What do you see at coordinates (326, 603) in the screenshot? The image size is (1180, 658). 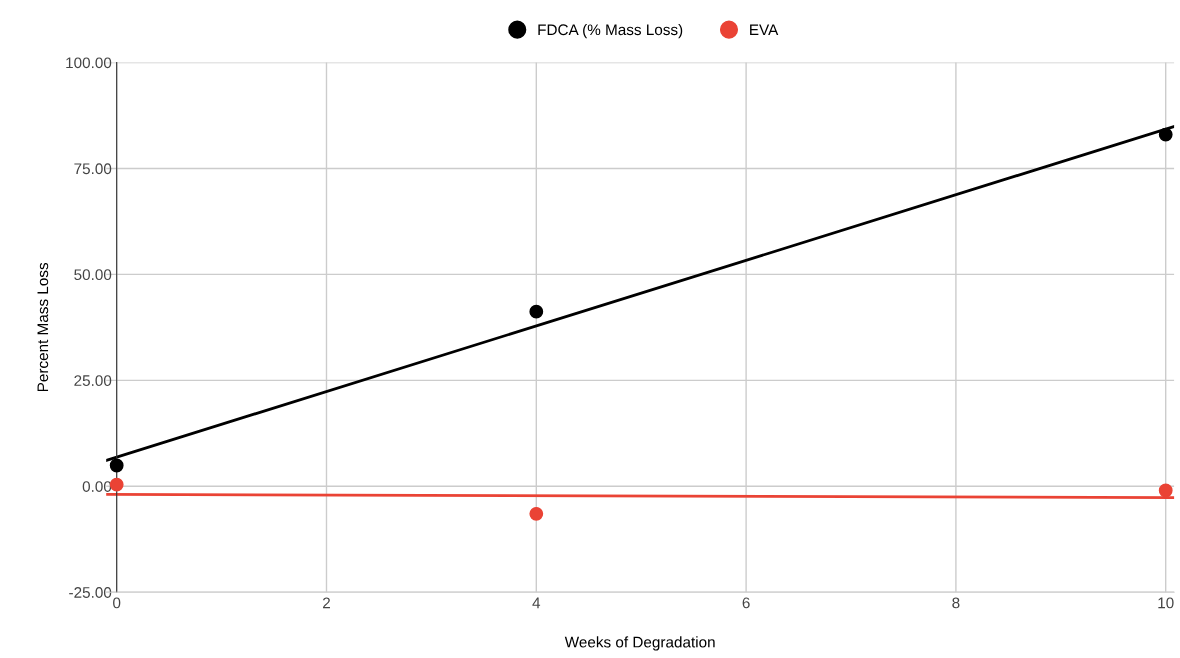 I see `x-tick-label: 2` at bounding box center [326, 603].